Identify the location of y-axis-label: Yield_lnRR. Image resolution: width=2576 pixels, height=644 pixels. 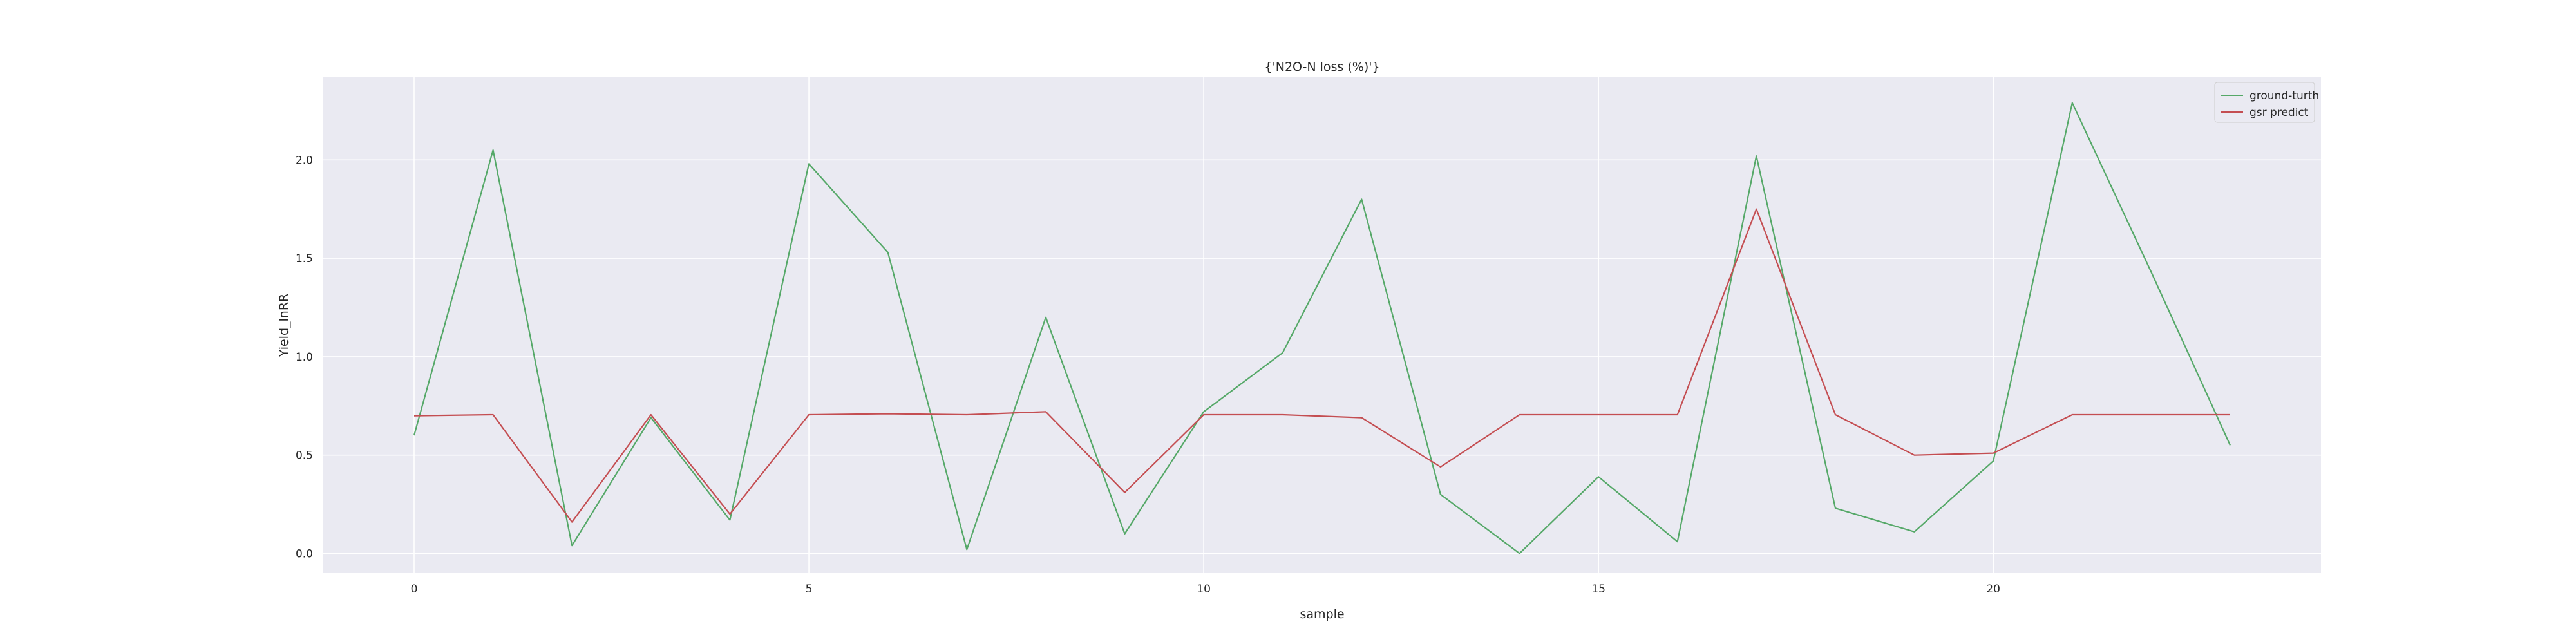
(284, 326).